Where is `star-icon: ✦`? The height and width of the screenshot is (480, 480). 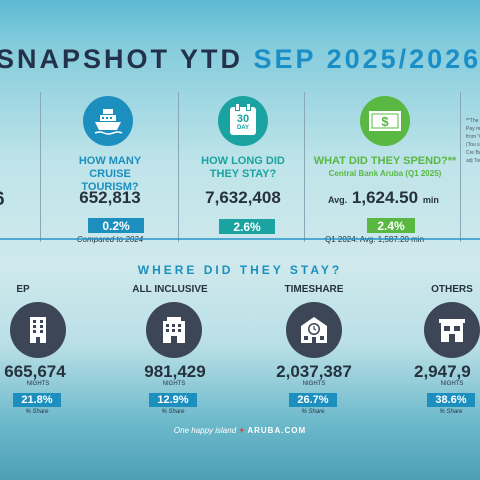
star-icon: ✦ is located at coordinates (242, 430).